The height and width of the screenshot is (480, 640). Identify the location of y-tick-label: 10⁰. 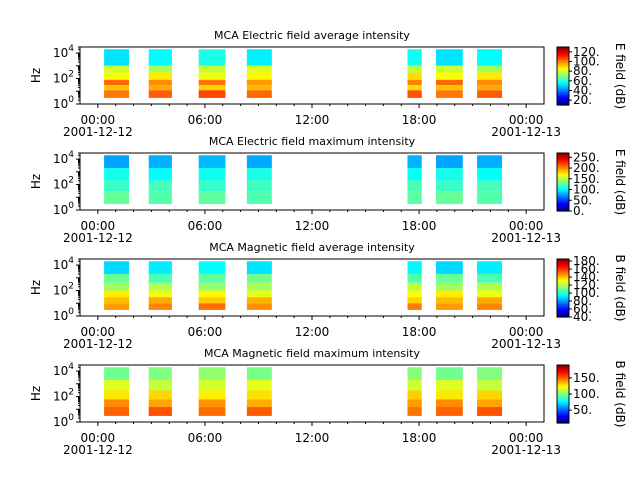
(63, 421).